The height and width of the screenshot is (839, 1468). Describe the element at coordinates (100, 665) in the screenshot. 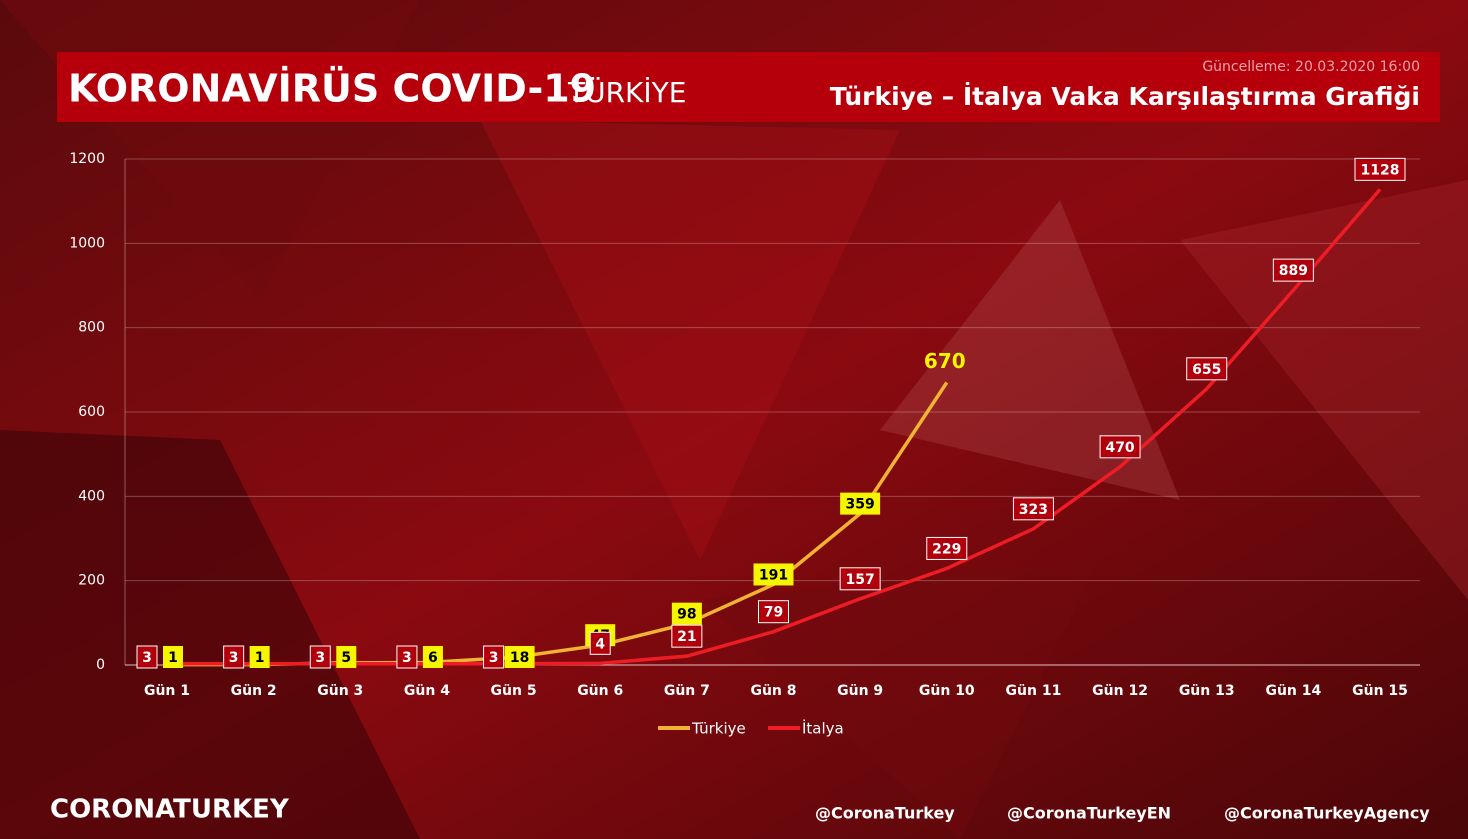

I see `y-tick-label: 0` at that location.